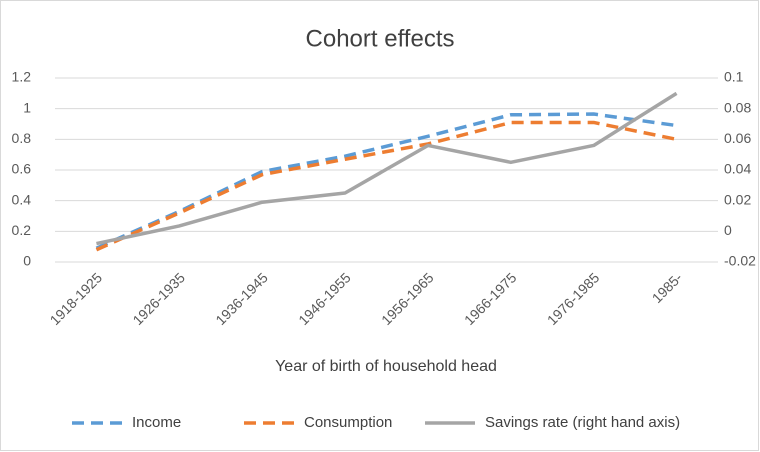 The height and width of the screenshot is (452, 760). What do you see at coordinates (380, 38) in the screenshot?
I see `chart-title: Cohort effects` at bounding box center [380, 38].